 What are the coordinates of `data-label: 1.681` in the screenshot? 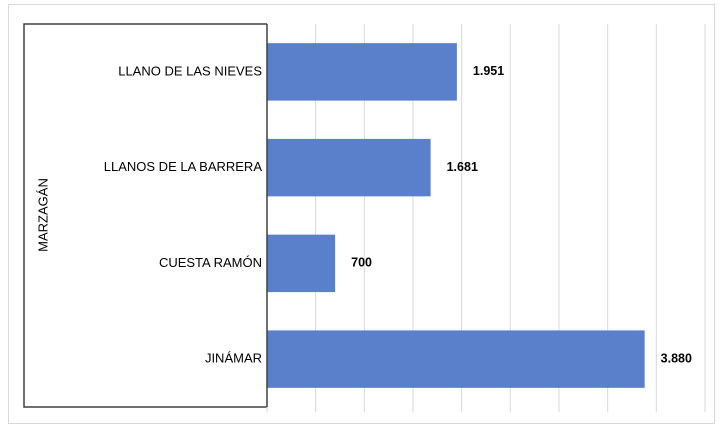 It's located at (462, 167).